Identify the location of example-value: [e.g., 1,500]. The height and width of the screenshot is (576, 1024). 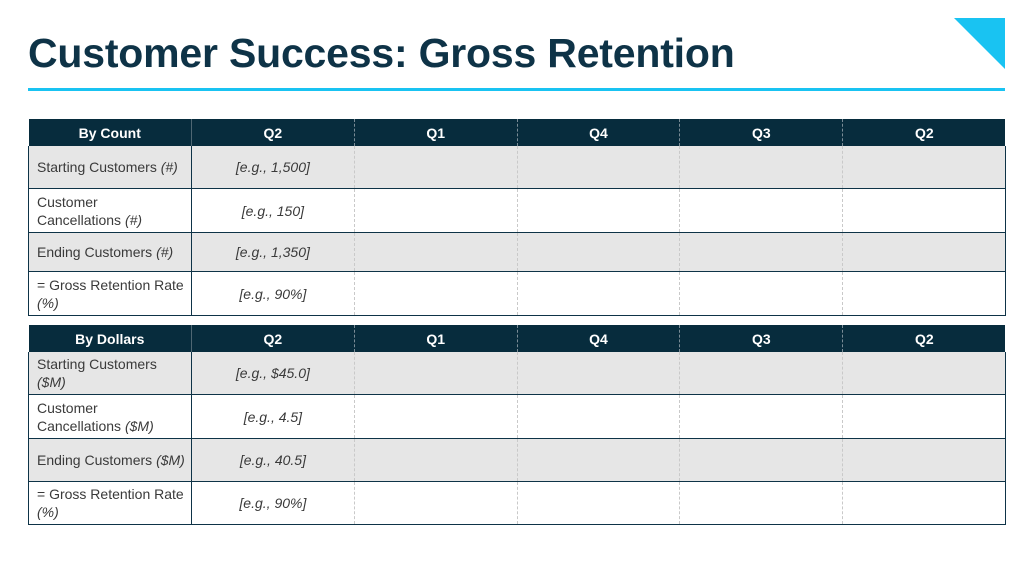
(272, 167).